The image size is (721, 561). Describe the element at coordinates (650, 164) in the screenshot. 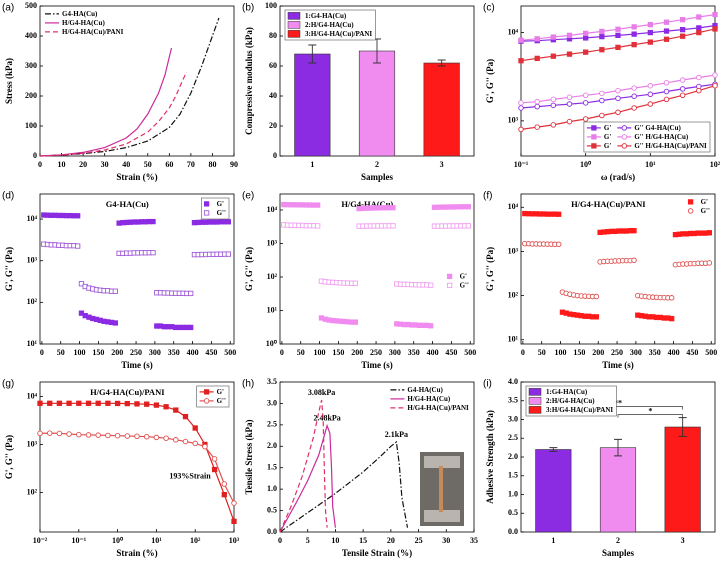

I see `x-tick-label: 10¹` at that location.